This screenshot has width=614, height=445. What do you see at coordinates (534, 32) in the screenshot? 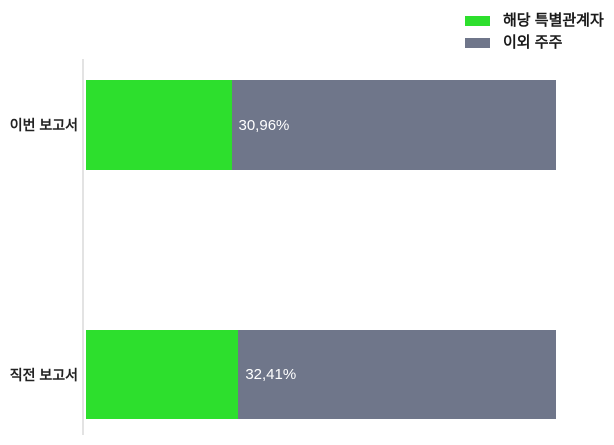
I see `chart-legend: 해당 특별관계자 이외 주주` at bounding box center [534, 32].